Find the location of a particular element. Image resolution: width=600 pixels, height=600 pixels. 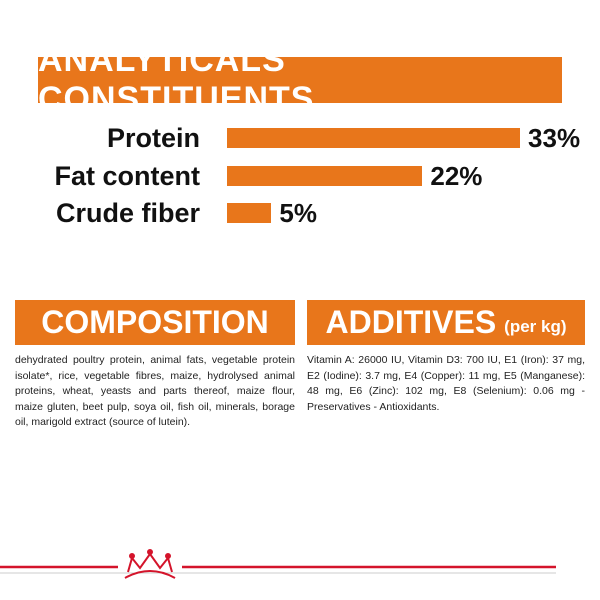

composition-title: COMPOSITION is located at coordinates (155, 322).